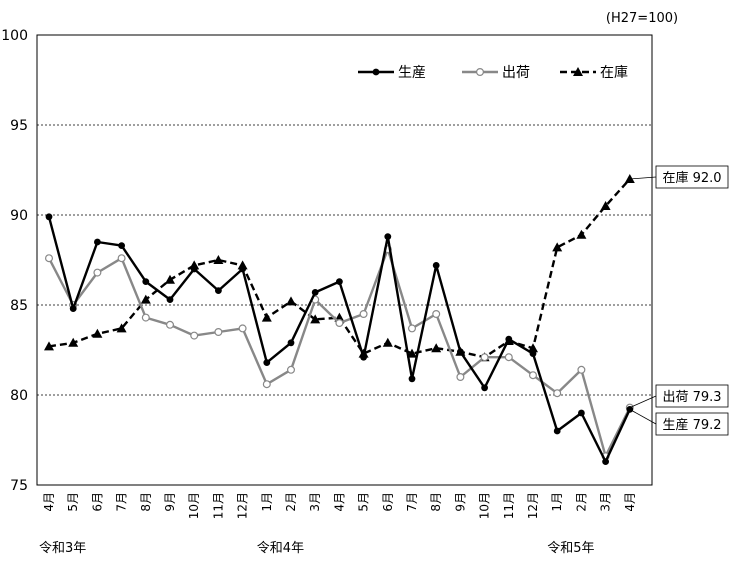  I want to click on year-labels: 令和3年 令和4年 令和5年, so click(316, 548).